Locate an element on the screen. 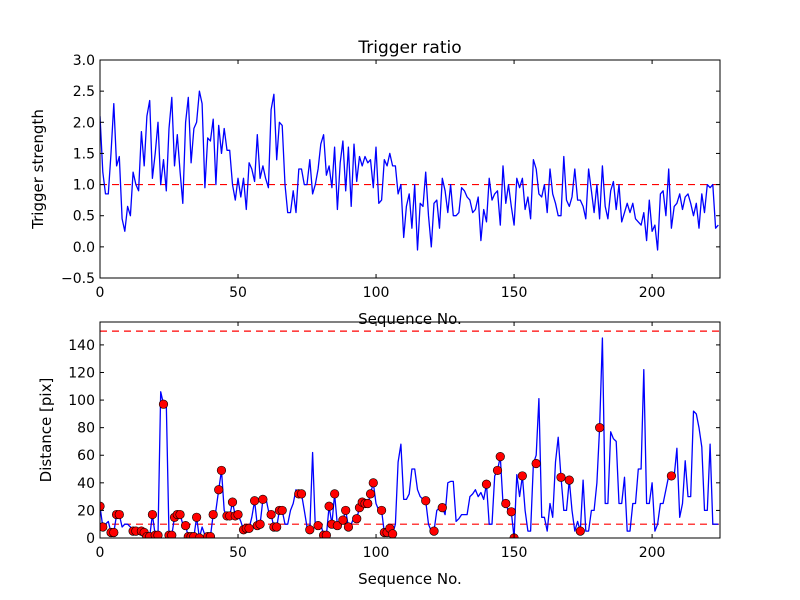 This screenshot has width=800, height=600. y-tick-label: 140 is located at coordinates (81, 346).